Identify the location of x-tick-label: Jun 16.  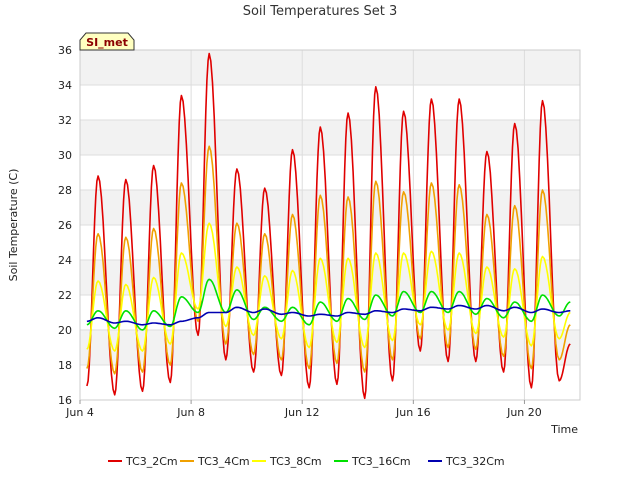
(413, 412).